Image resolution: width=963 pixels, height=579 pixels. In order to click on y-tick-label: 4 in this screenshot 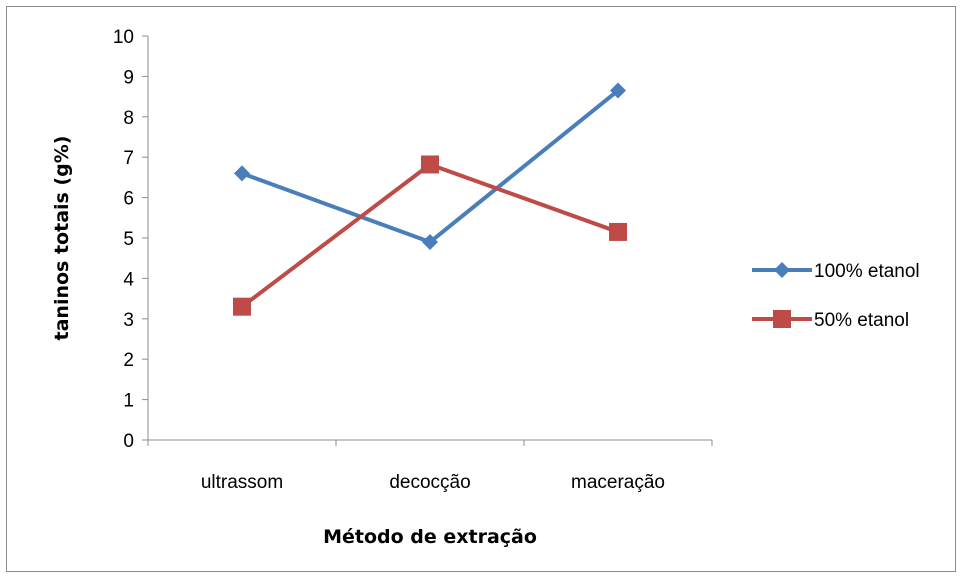, I will do `click(128, 279)`.